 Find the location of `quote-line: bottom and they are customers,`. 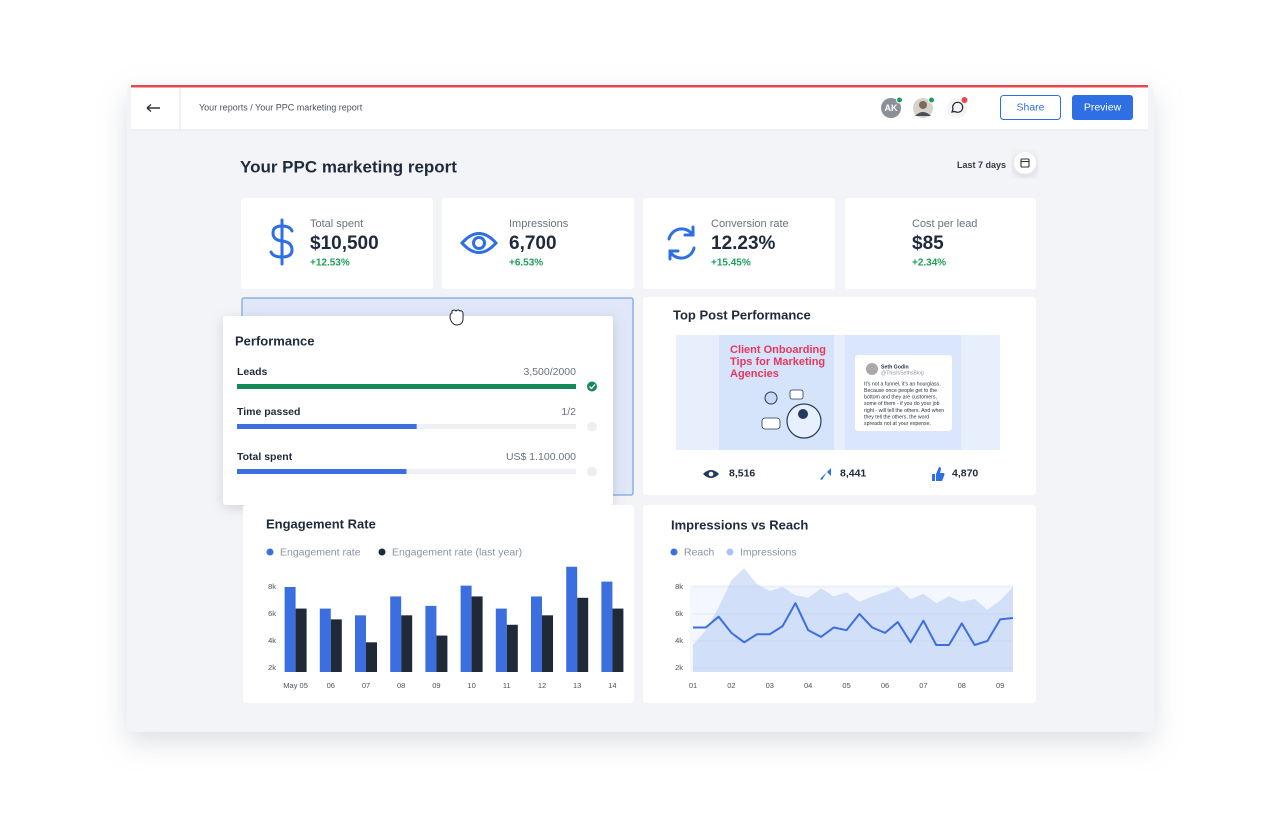

quote-line: bottom and they are customers, is located at coordinates (900, 398).